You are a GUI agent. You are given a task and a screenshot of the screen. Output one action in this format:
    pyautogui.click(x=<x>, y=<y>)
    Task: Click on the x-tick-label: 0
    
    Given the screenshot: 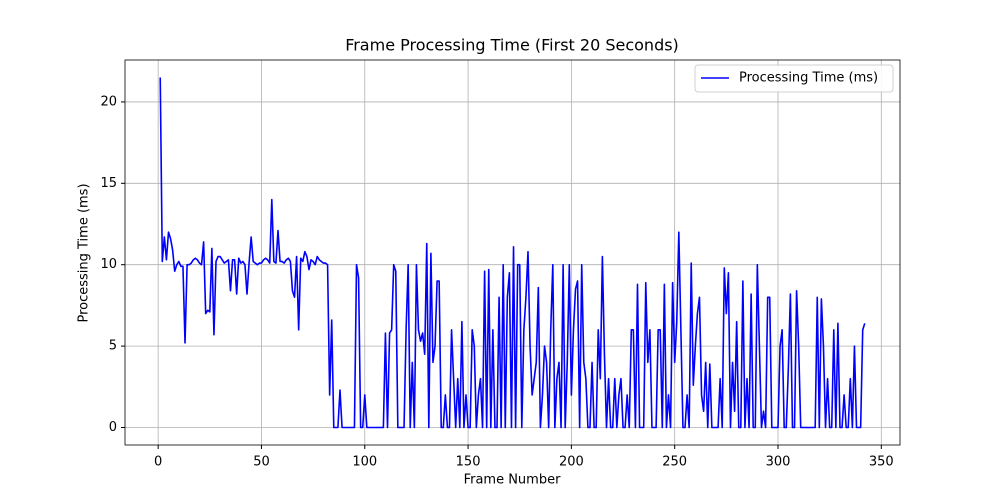 What is the action you would take?
    pyautogui.click(x=158, y=462)
    